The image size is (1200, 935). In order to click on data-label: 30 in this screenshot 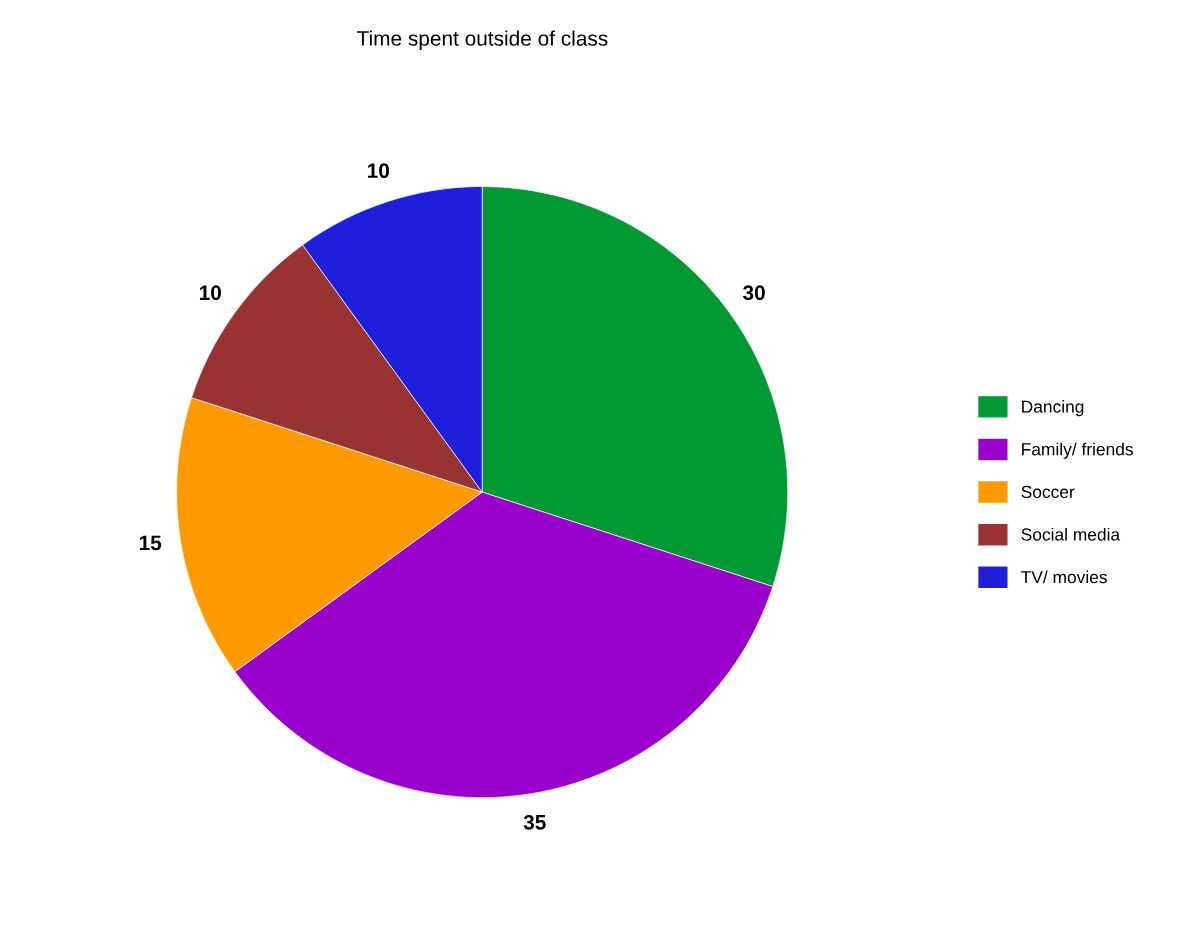, I will do `click(753, 293)`.